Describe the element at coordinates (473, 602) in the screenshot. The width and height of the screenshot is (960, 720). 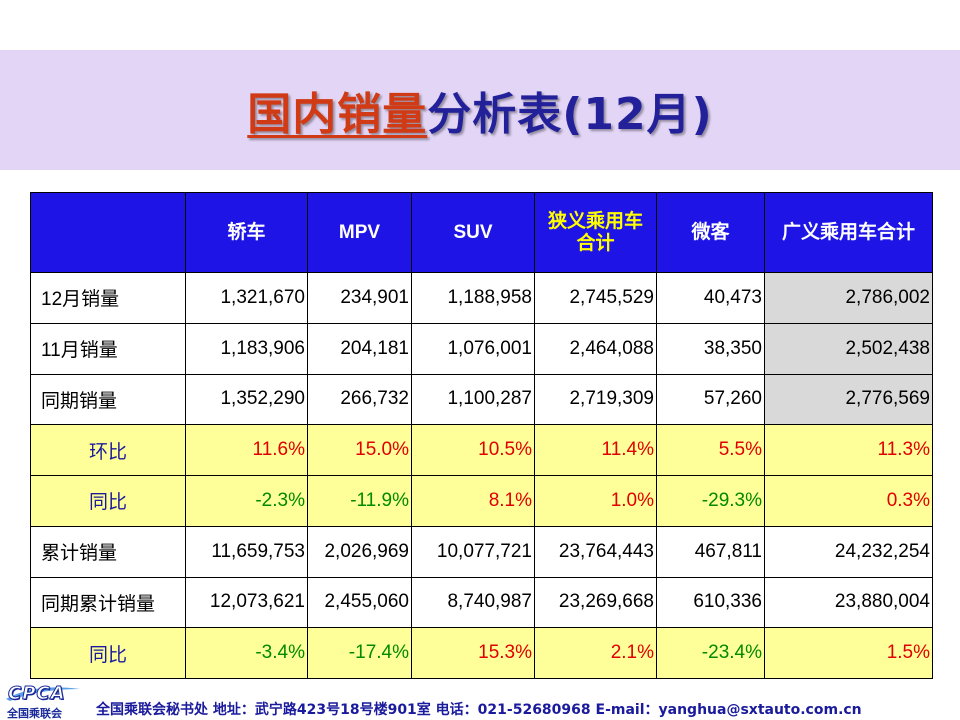
I see `table-cell: 8,740,987` at that location.